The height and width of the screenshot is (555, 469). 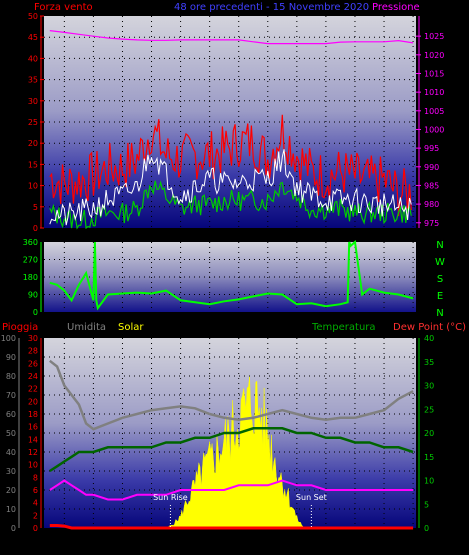 What do you see at coordinates (33, 338) in the screenshot?
I see `rain-y-tick-label: 30` at bounding box center [33, 338].